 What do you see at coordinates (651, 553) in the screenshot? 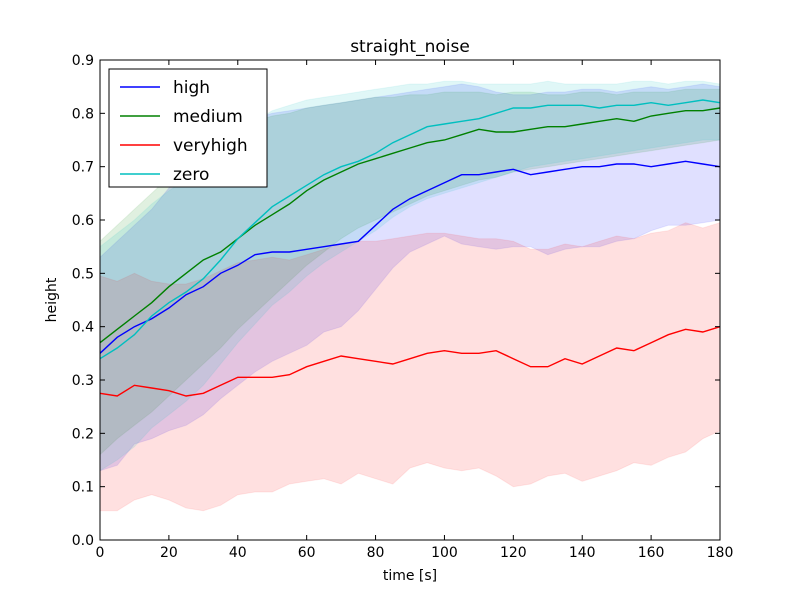
I see `x-tick-label: 160` at bounding box center [651, 553].